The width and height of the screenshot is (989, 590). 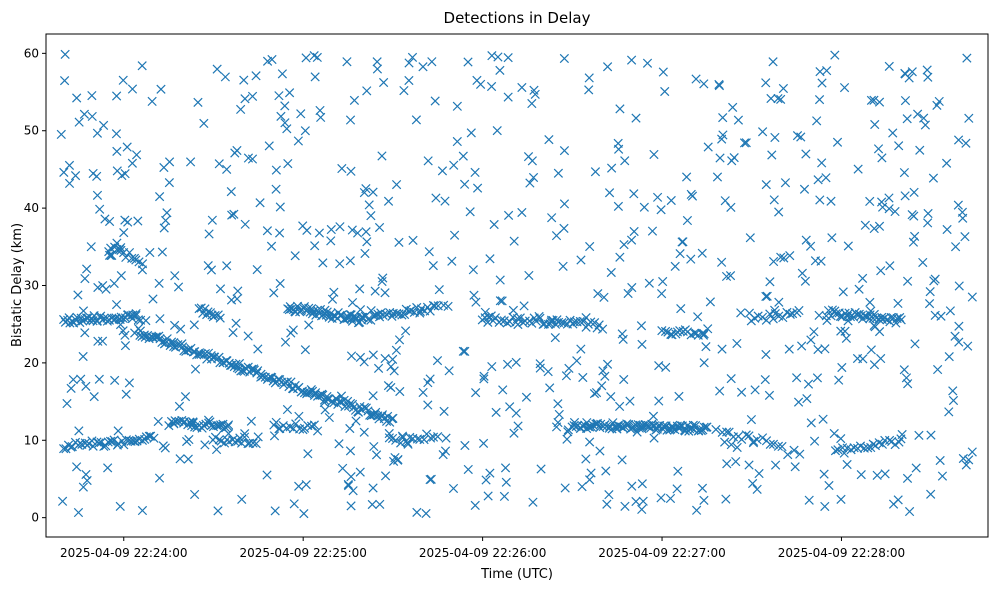 What do you see at coordinates (482, 553) in the screenshot?
I see `x-tick-label: 2025-04-09 22:26:00` at bounding box center [482, 553].